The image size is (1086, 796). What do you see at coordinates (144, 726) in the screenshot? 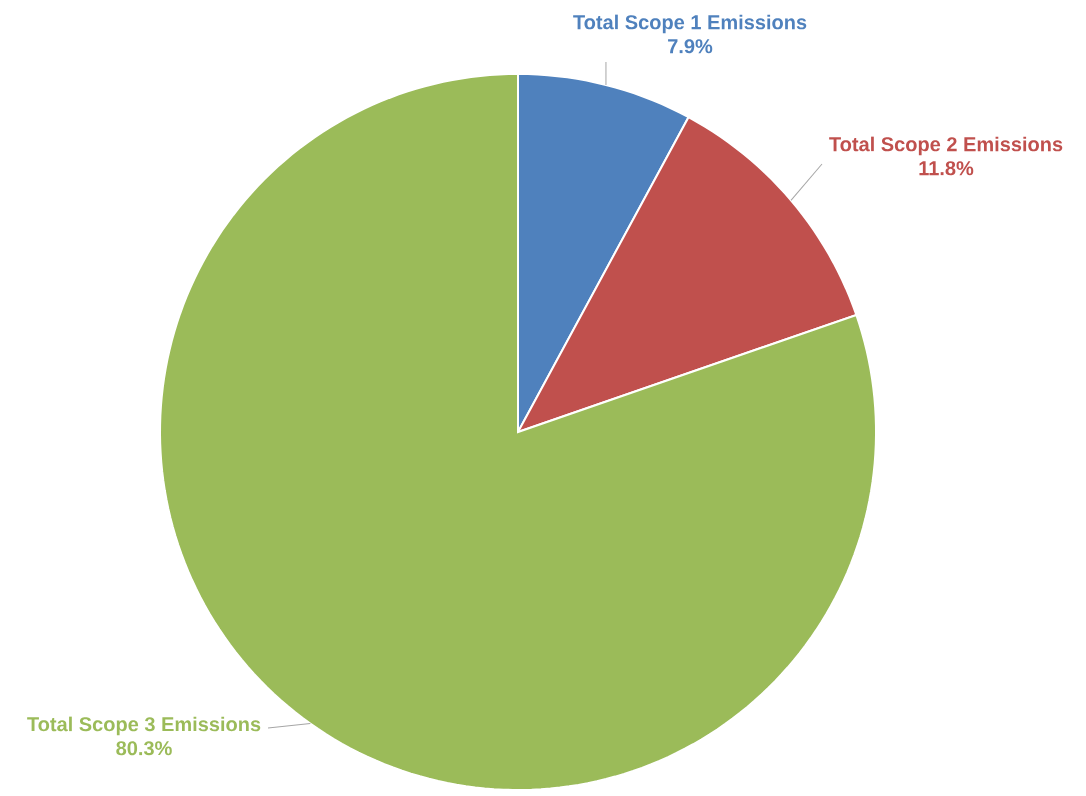
I see `slice-label: Total Scope 3 Emissions` at bounding box center [144, 726].